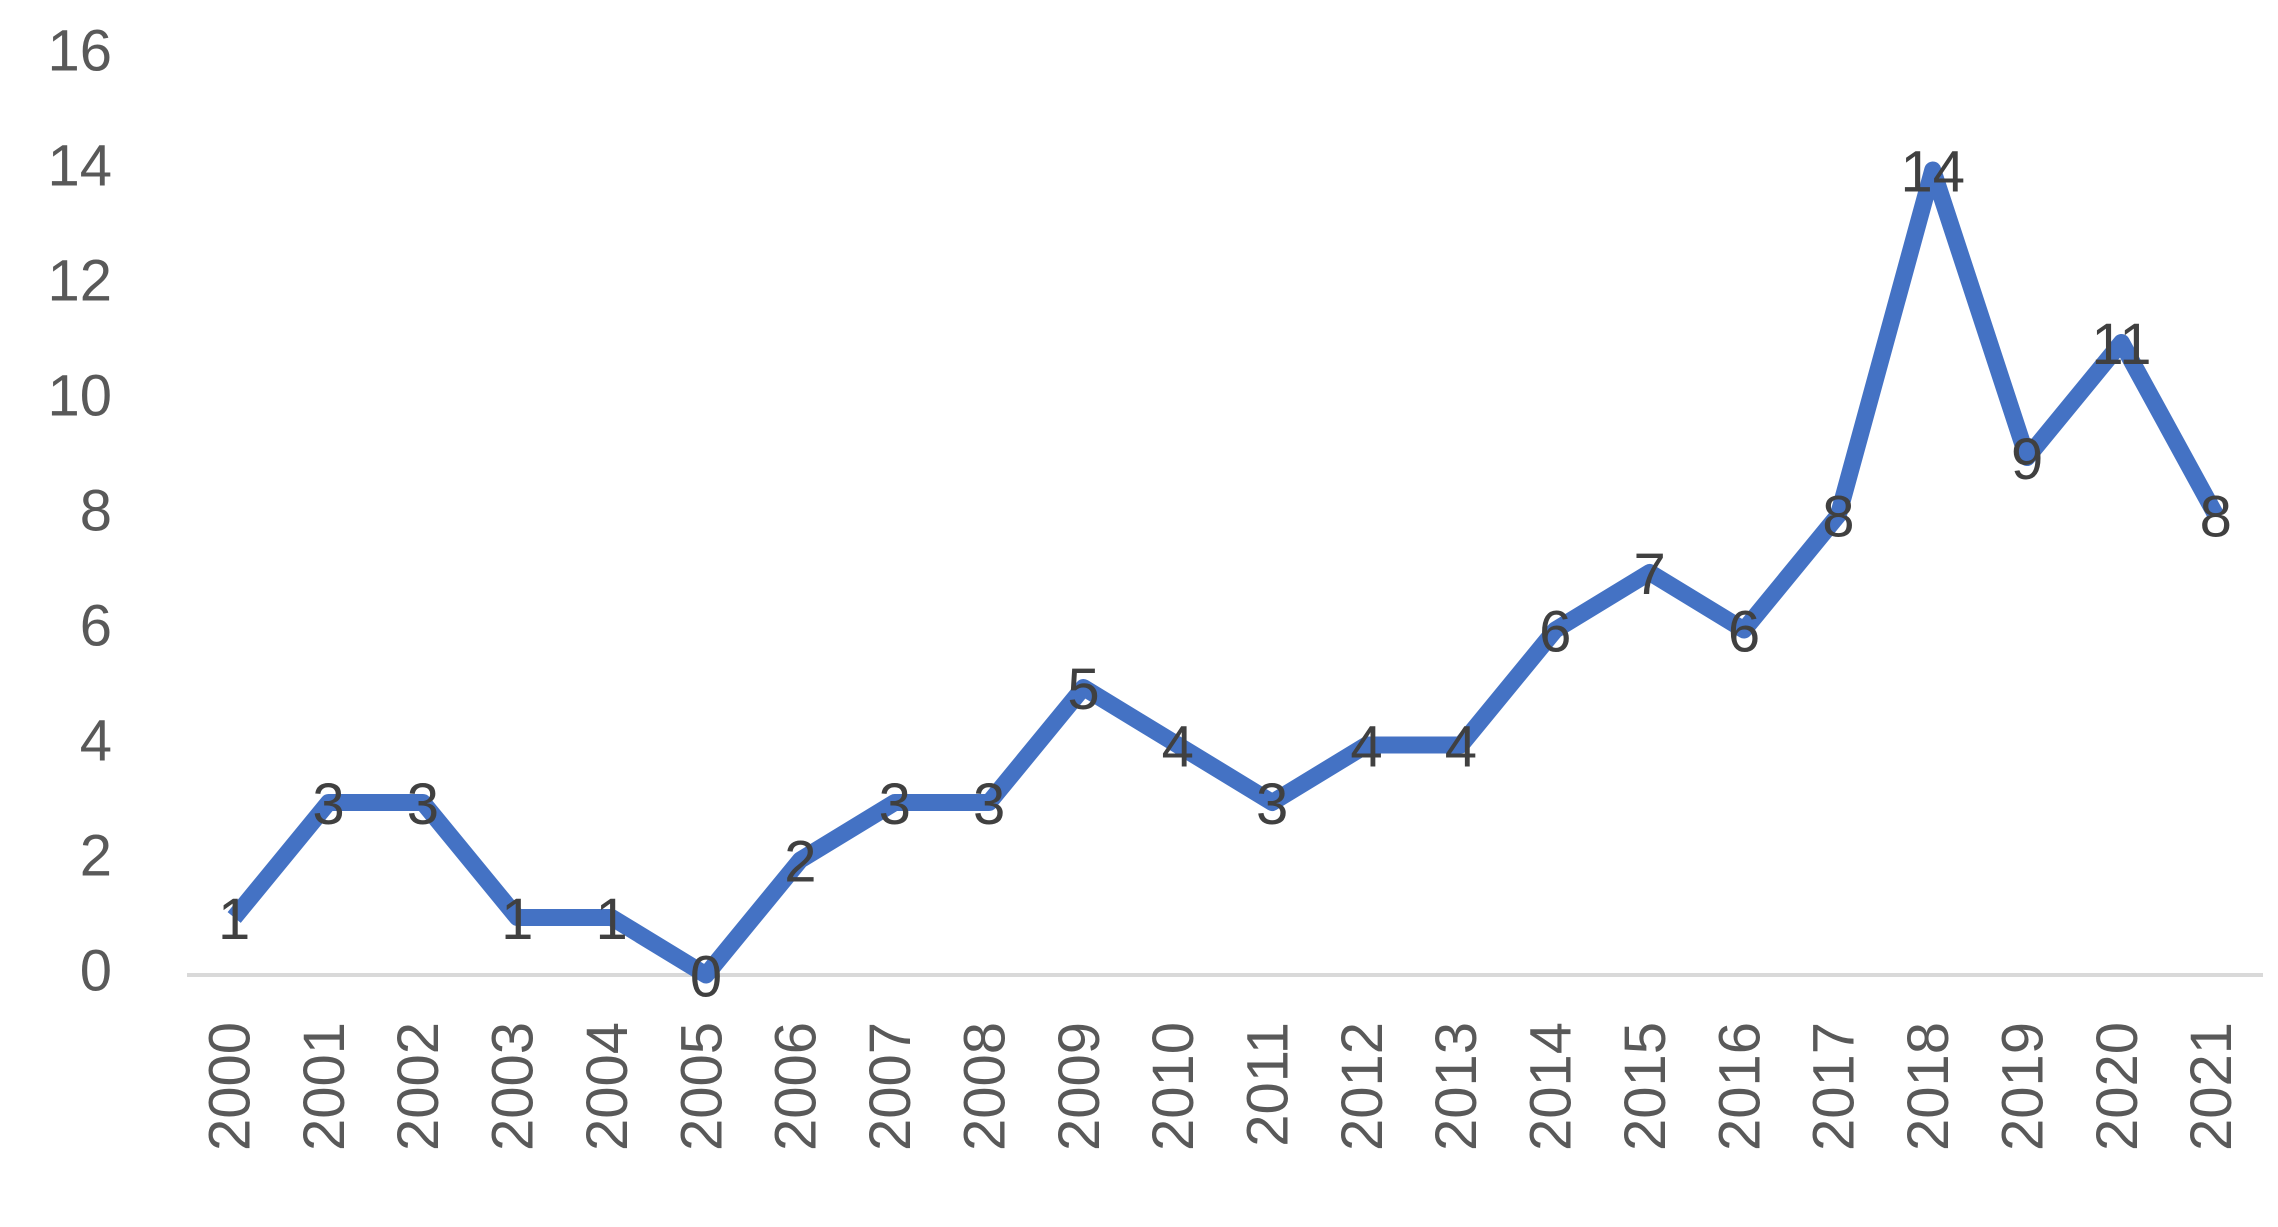 The height and width of the screenshot is (1227, 2278). What do you see at coordinates (513, 1086) in the screenshot?
I see `x-tick-label: 2003` at bounding box center [513, 1086].